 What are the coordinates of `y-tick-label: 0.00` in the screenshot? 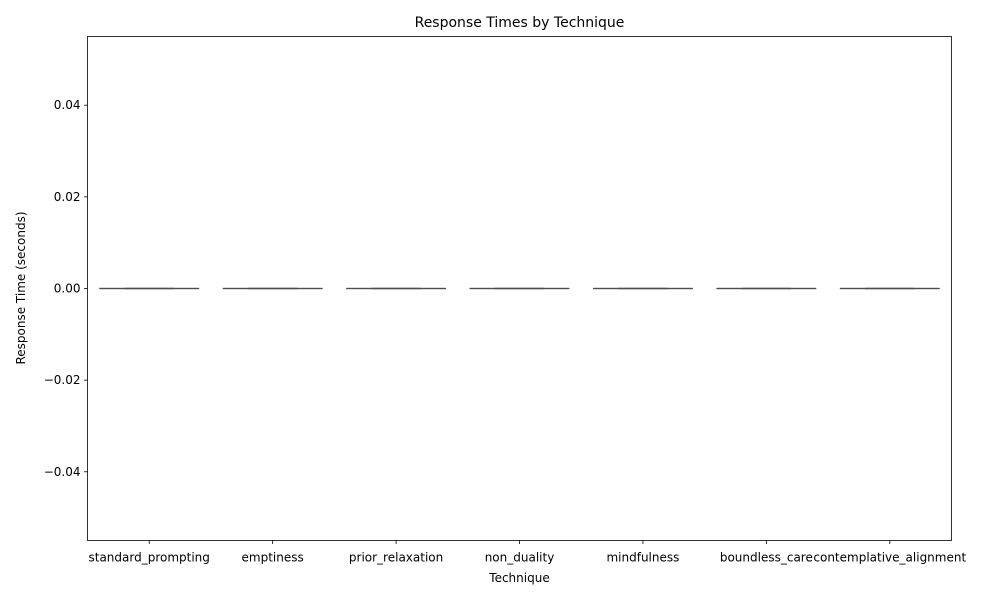 It's located at (67, 289).